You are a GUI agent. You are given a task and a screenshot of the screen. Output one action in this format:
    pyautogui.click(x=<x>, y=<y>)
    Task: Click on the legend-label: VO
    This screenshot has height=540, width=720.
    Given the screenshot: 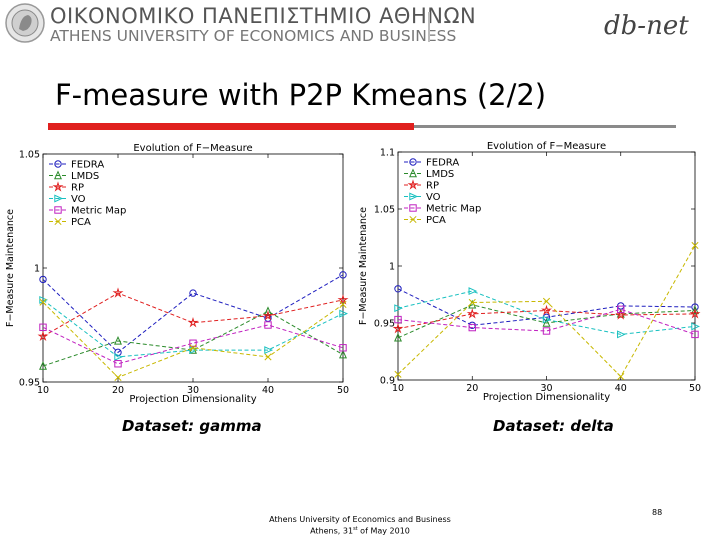 What is the action you would take?
    pyautogui.click(x=78, y=199)
    